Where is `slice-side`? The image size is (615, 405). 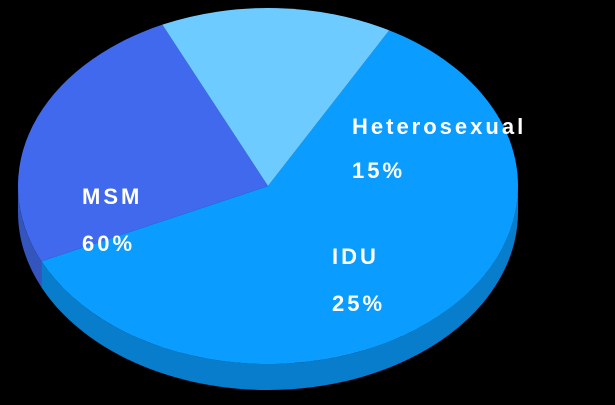
slice-side is located at coordinates (30, 237).